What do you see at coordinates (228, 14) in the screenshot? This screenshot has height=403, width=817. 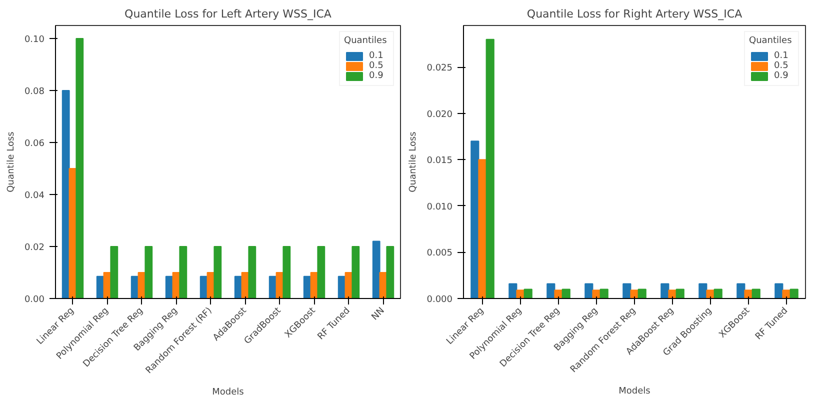 I see `chart-title: Quantile Loss for Left Artery WSS_ICA` at bounding box center [228, 14].